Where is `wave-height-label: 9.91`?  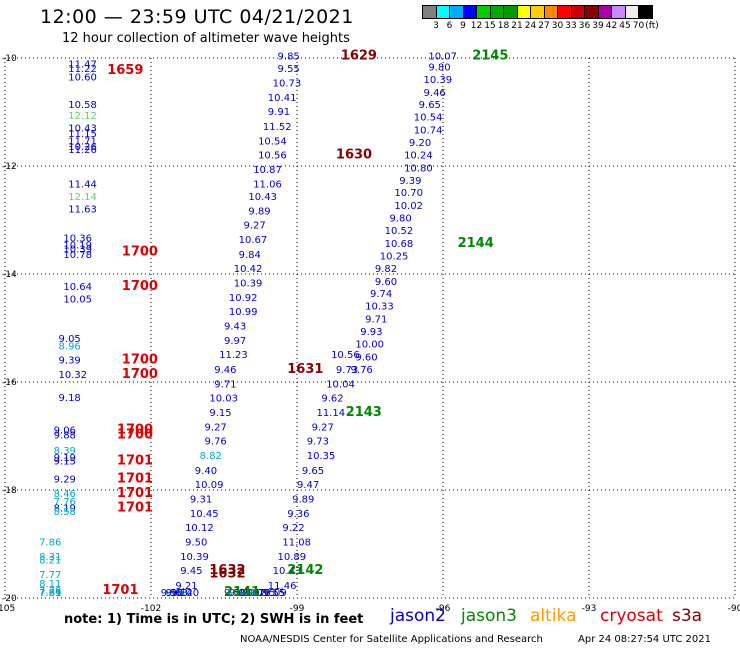 wave-height-label: 9.91 is located at coordinates (279, 112).